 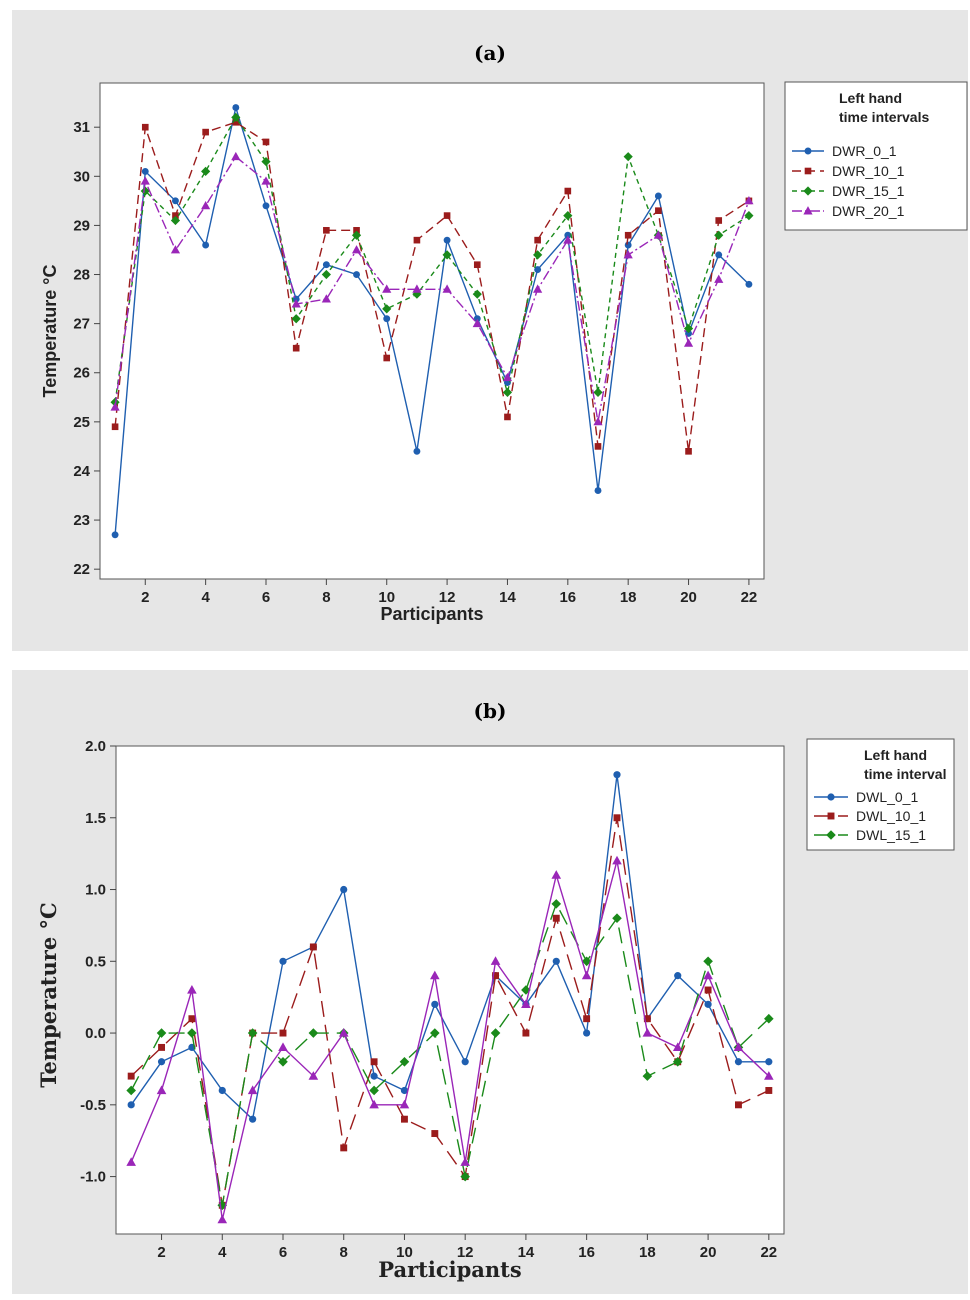 I want to click on y-tick-label: -0.5, so click(x=93, y=1105).